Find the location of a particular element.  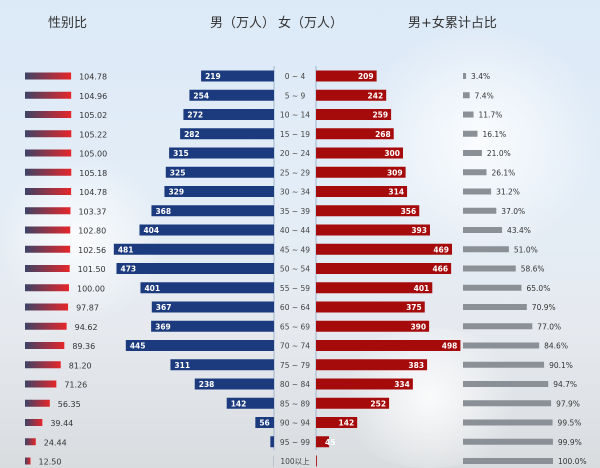

female-value-label: 309 is located at coordinates (395, 172).